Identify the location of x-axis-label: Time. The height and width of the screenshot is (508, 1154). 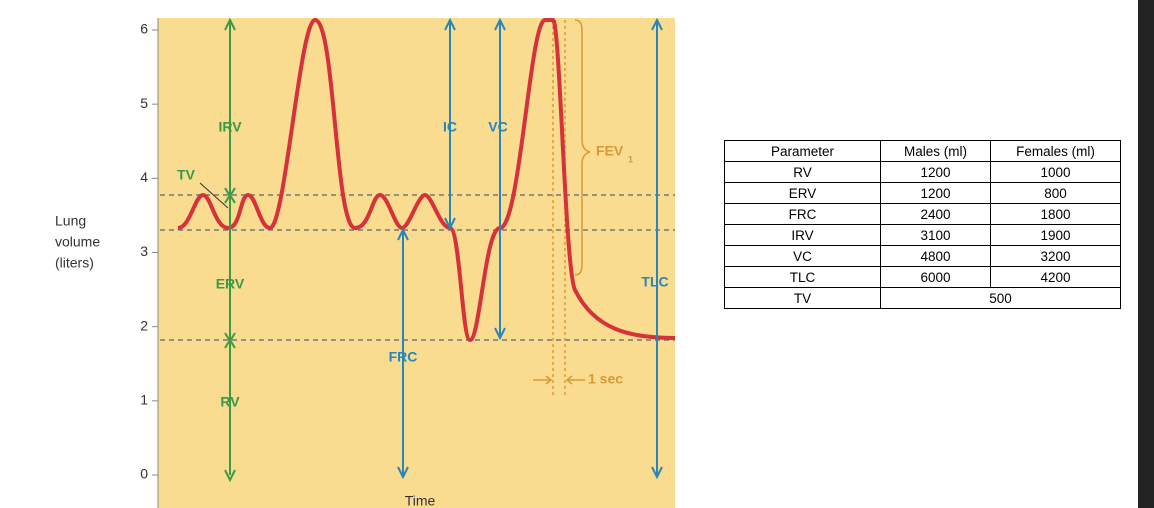
(420, 500).